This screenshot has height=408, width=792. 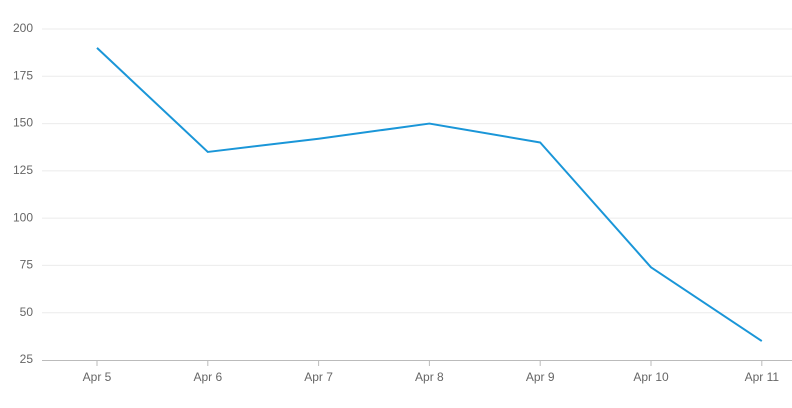 What do you see at coordinates (27, 359) in the screenshot?
I see `y-tick-label: 25` at bounding box center [27, 359].